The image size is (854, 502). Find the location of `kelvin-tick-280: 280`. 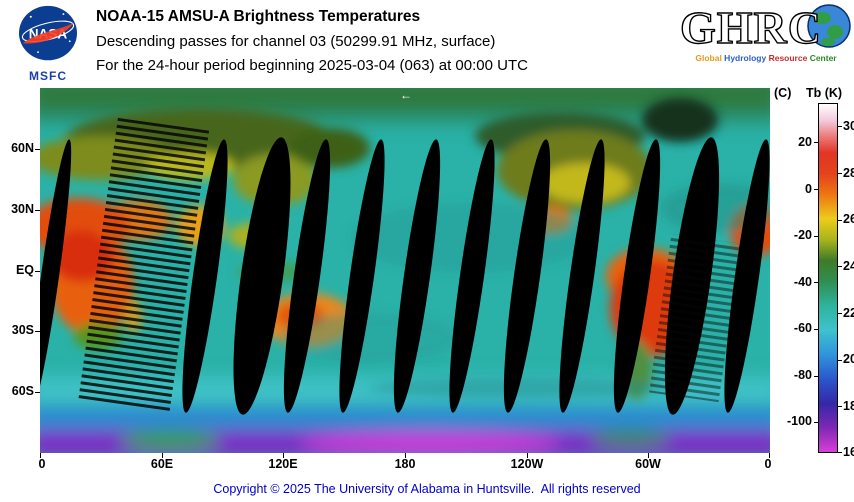

kelvin-tick-280: 280 is located at coordinates (848, 173).